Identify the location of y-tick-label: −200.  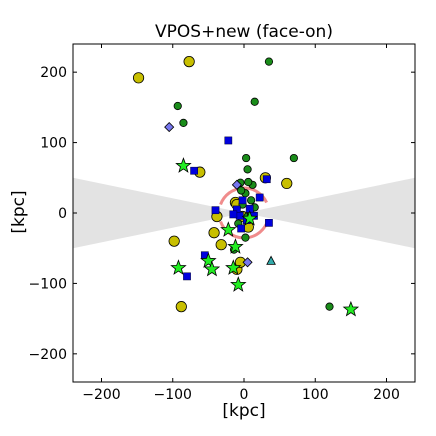
(48, 355).